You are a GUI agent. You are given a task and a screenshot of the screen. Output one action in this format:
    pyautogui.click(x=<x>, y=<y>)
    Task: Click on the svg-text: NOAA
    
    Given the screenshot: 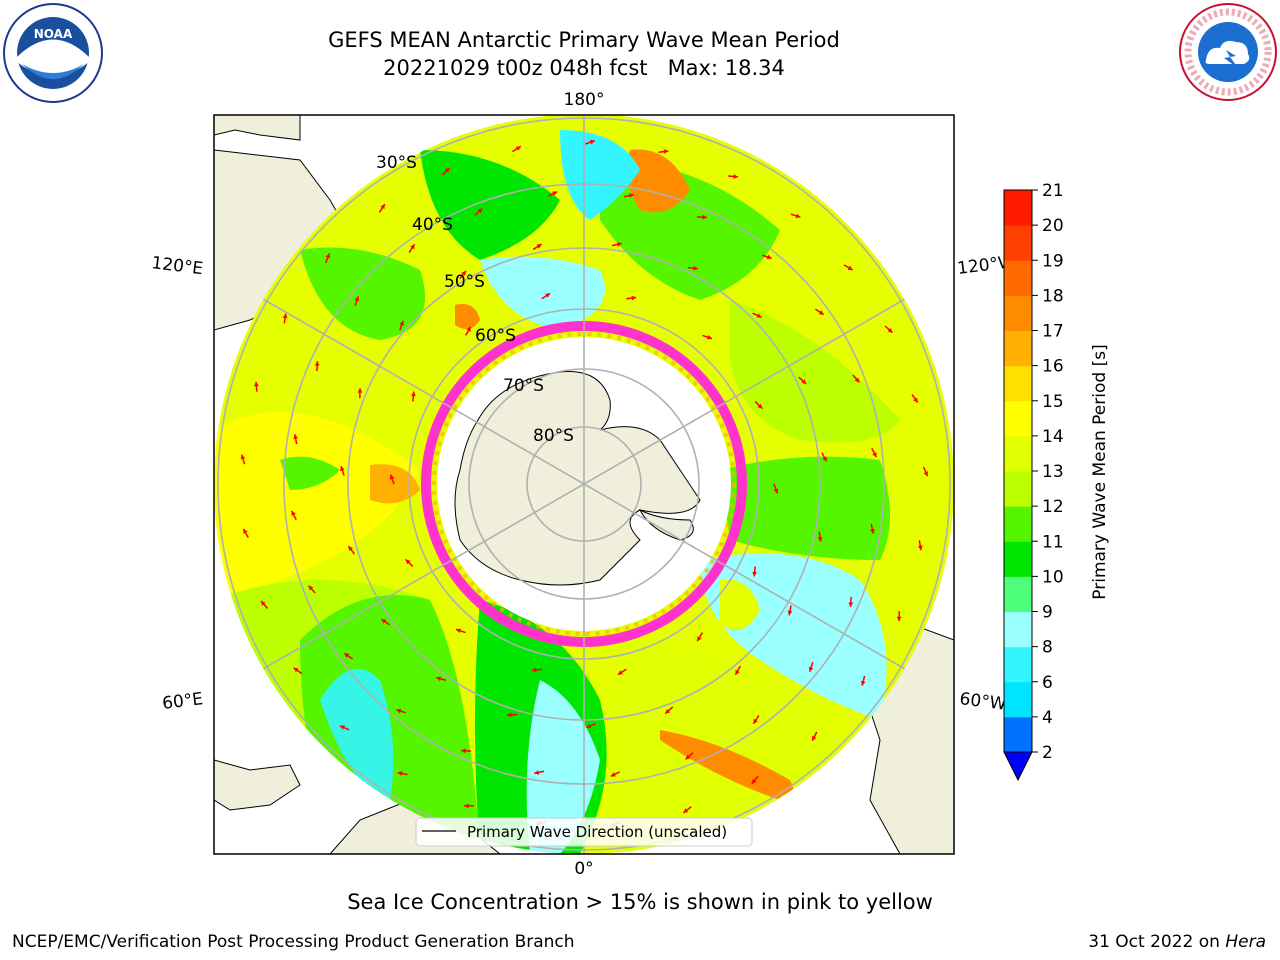 What is the action you would take?
    pyautogui.click(x=53, y=34)
    